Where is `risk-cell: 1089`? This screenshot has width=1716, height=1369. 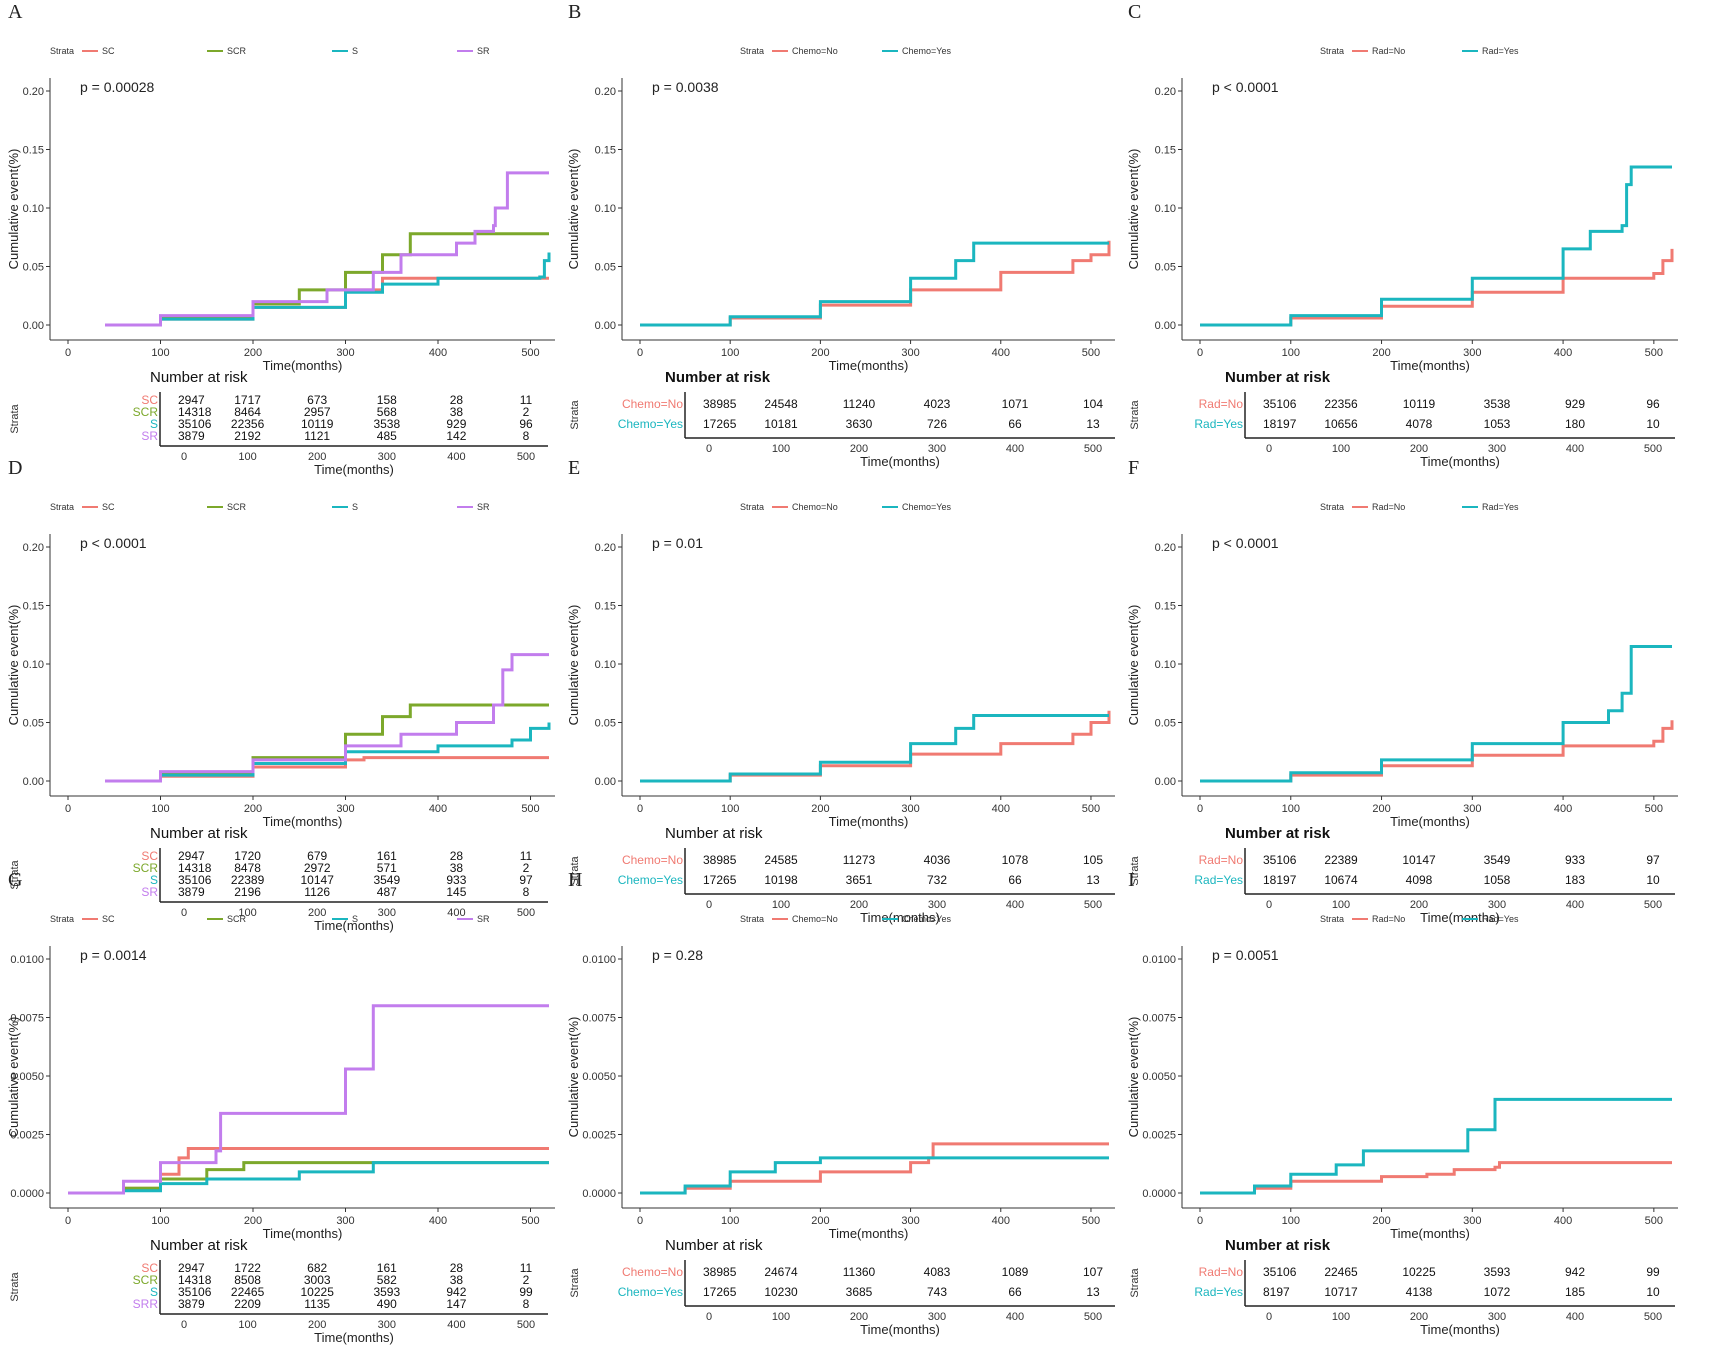
risk-cell: 1089 is located at coordinates (1015, 1272).